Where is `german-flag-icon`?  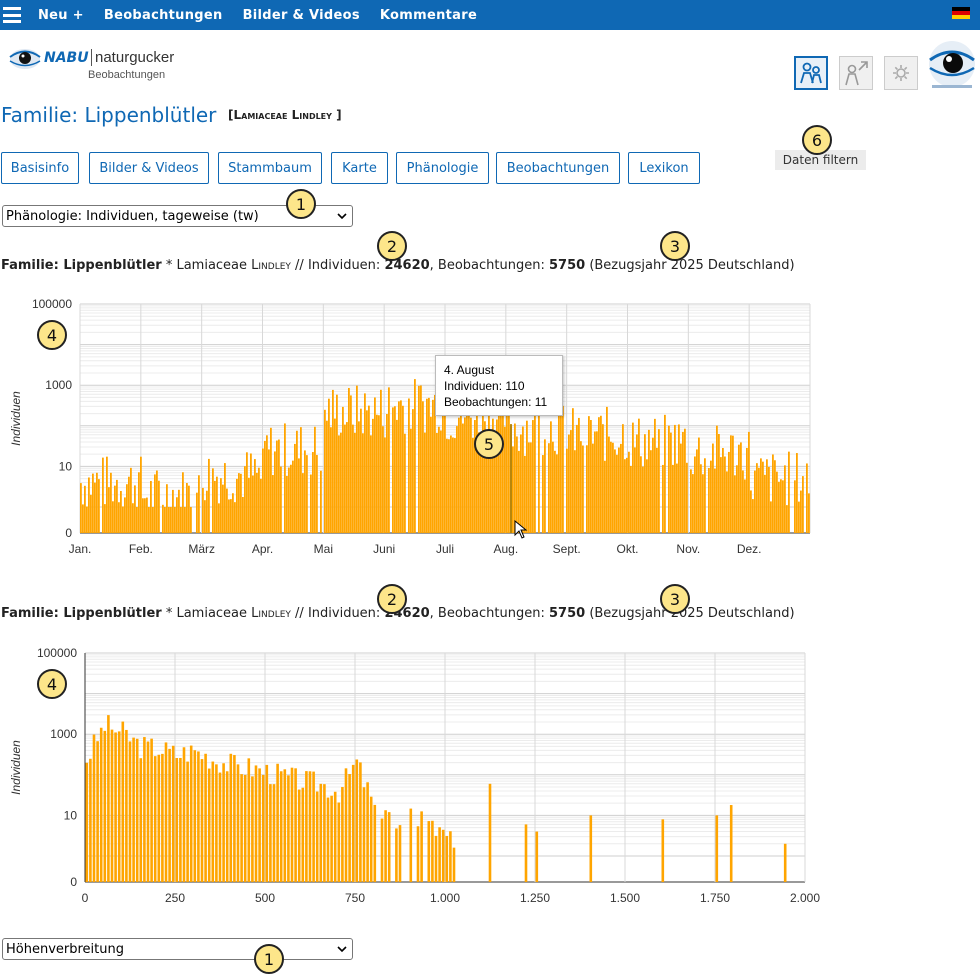
german-flag-icon is located at coordinates (961, 13).